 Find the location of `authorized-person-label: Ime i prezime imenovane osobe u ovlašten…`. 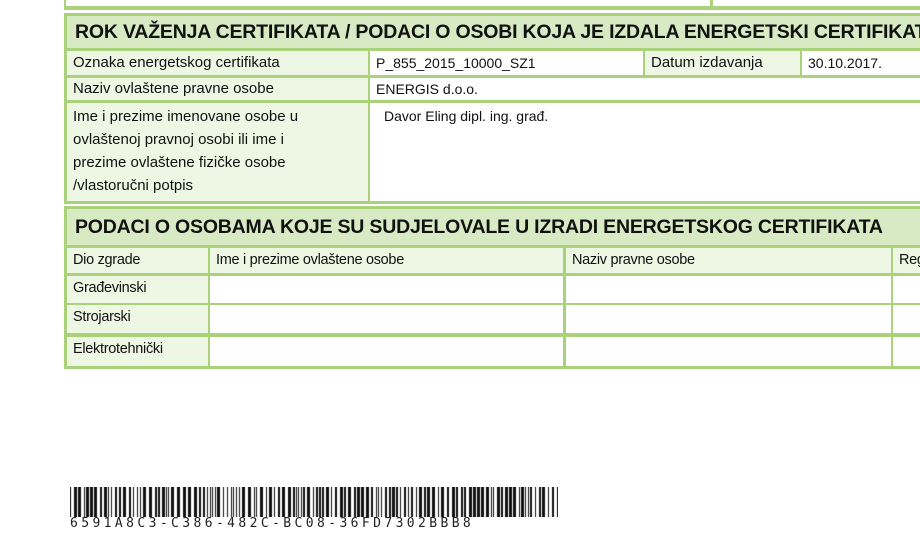

authorized-person-label: Ime i prezime imenovane osobe u ovlašten… is located at coordinates (217, 152).